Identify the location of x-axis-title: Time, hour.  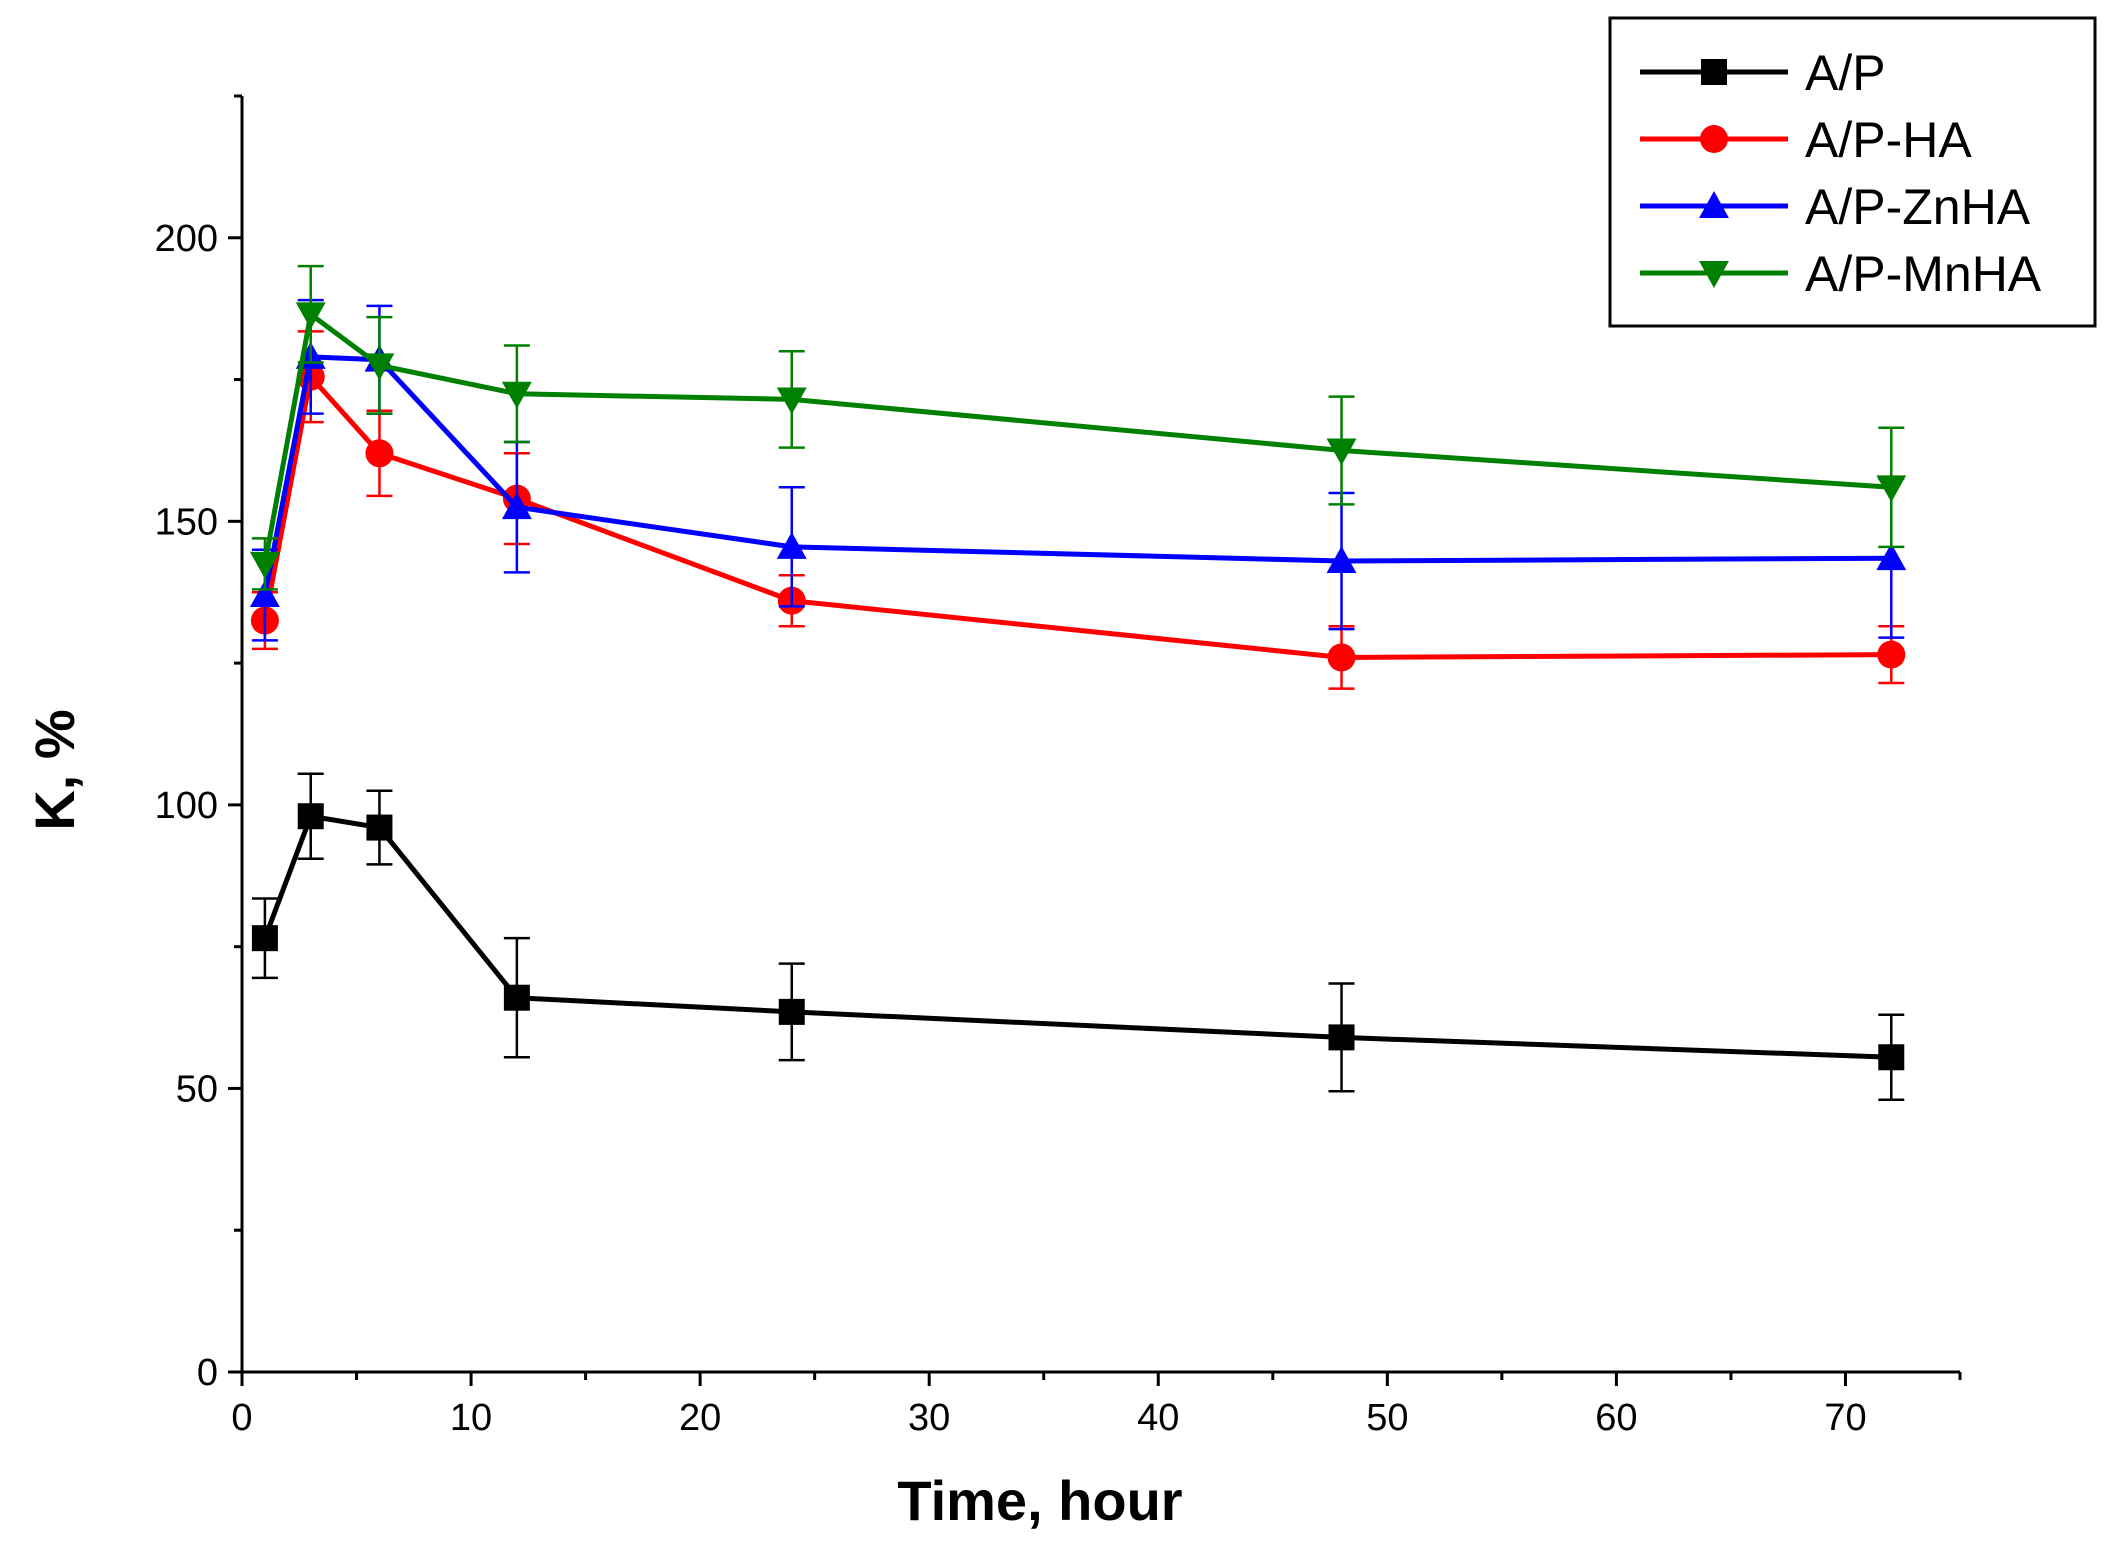
(1039, 1500).